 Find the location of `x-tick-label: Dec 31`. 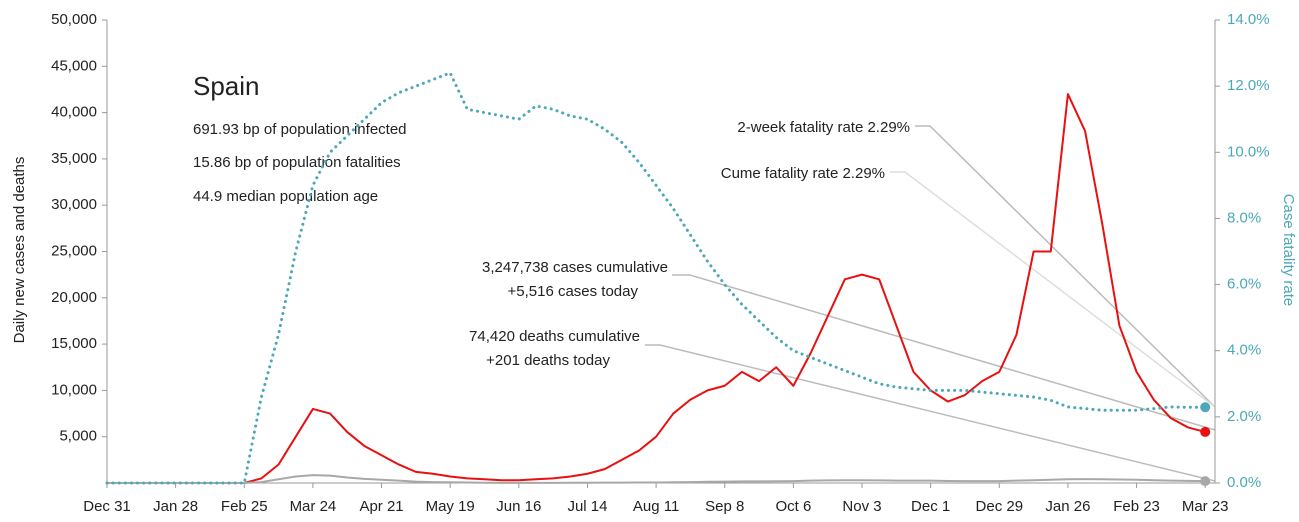

x-tick-label: Dec 31 is located at coordinates (107, 506).